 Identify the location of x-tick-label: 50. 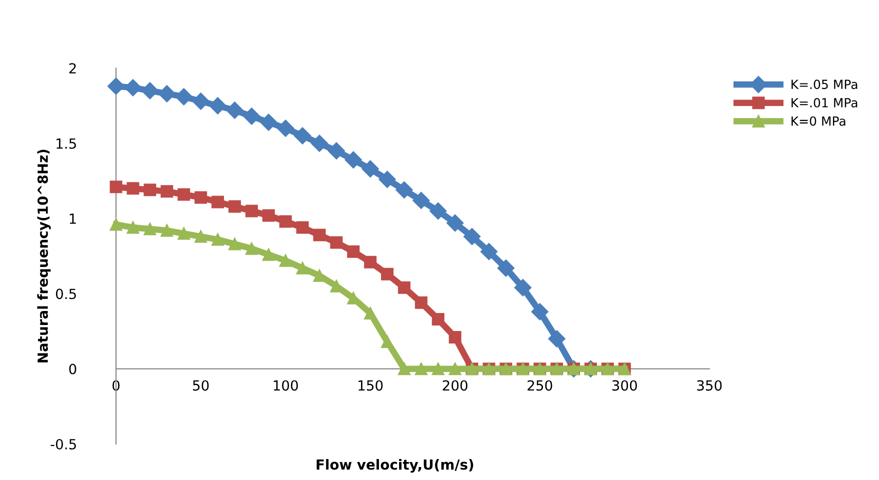
(201, 385).